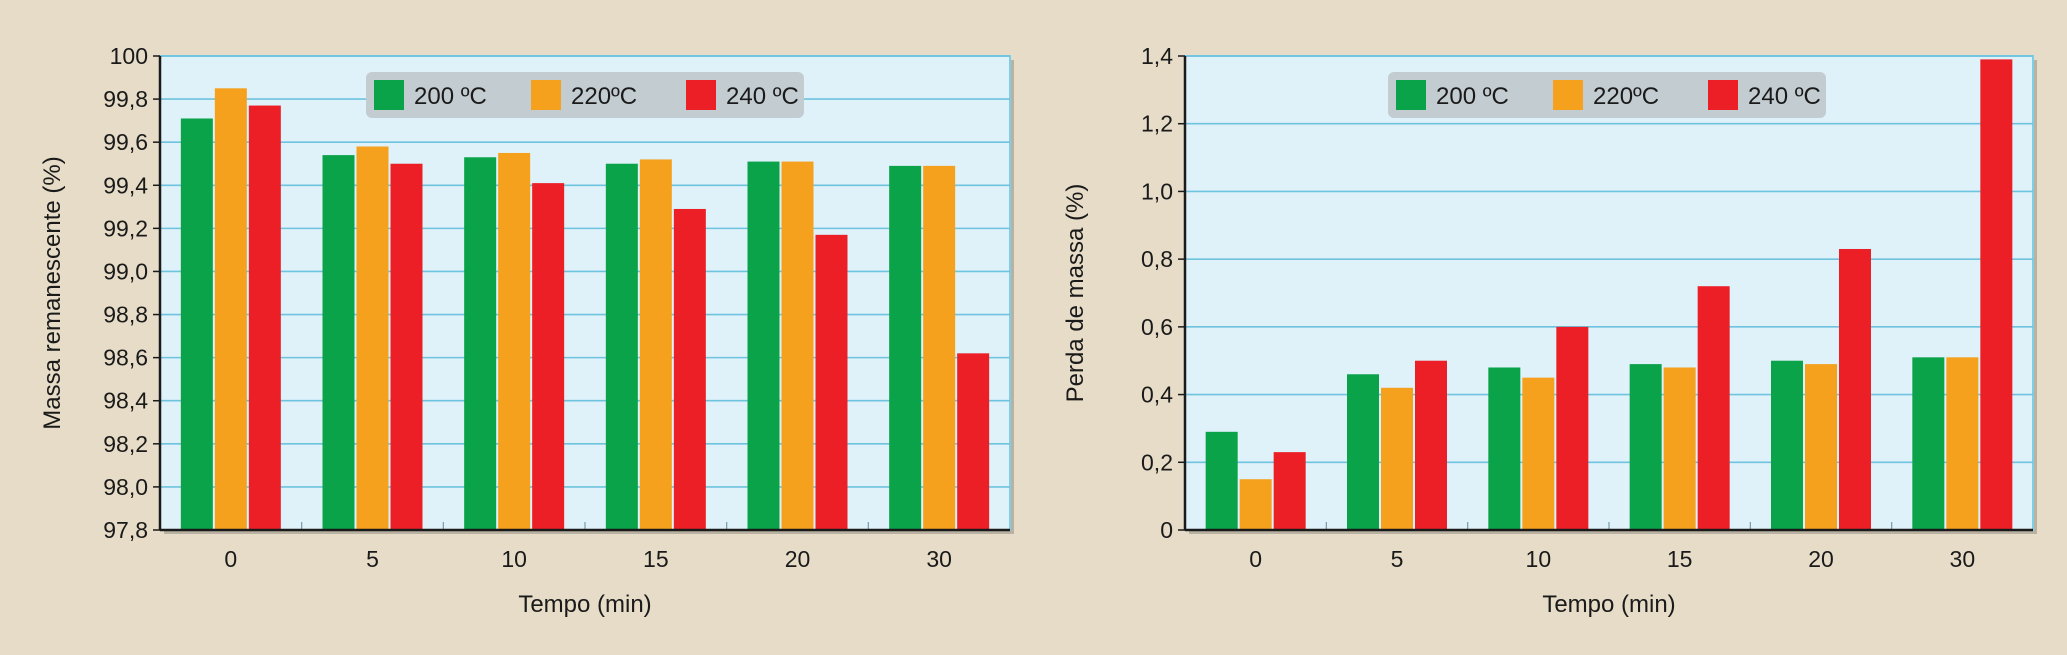 The height and width of the screenshot is (655, 2067). I want to click on y-tick-label: 100, so click(129, 56).